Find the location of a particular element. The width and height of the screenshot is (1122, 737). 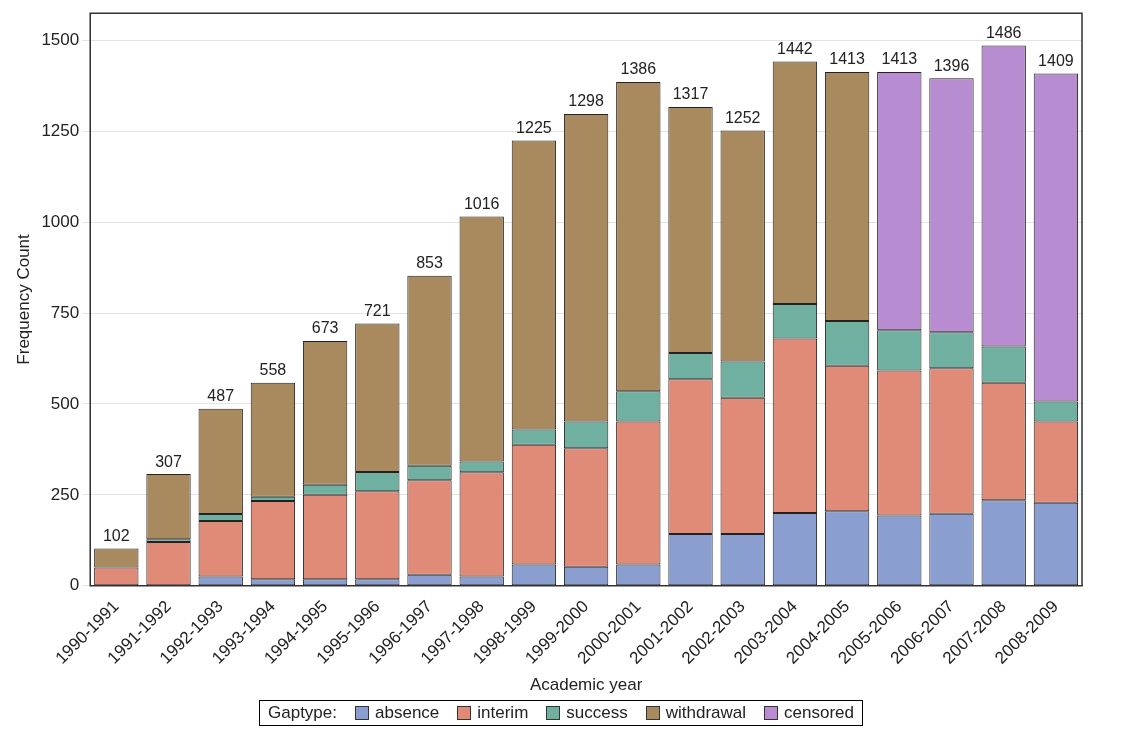

y-tick-label: 1000 is located at coordinates (60, 221).